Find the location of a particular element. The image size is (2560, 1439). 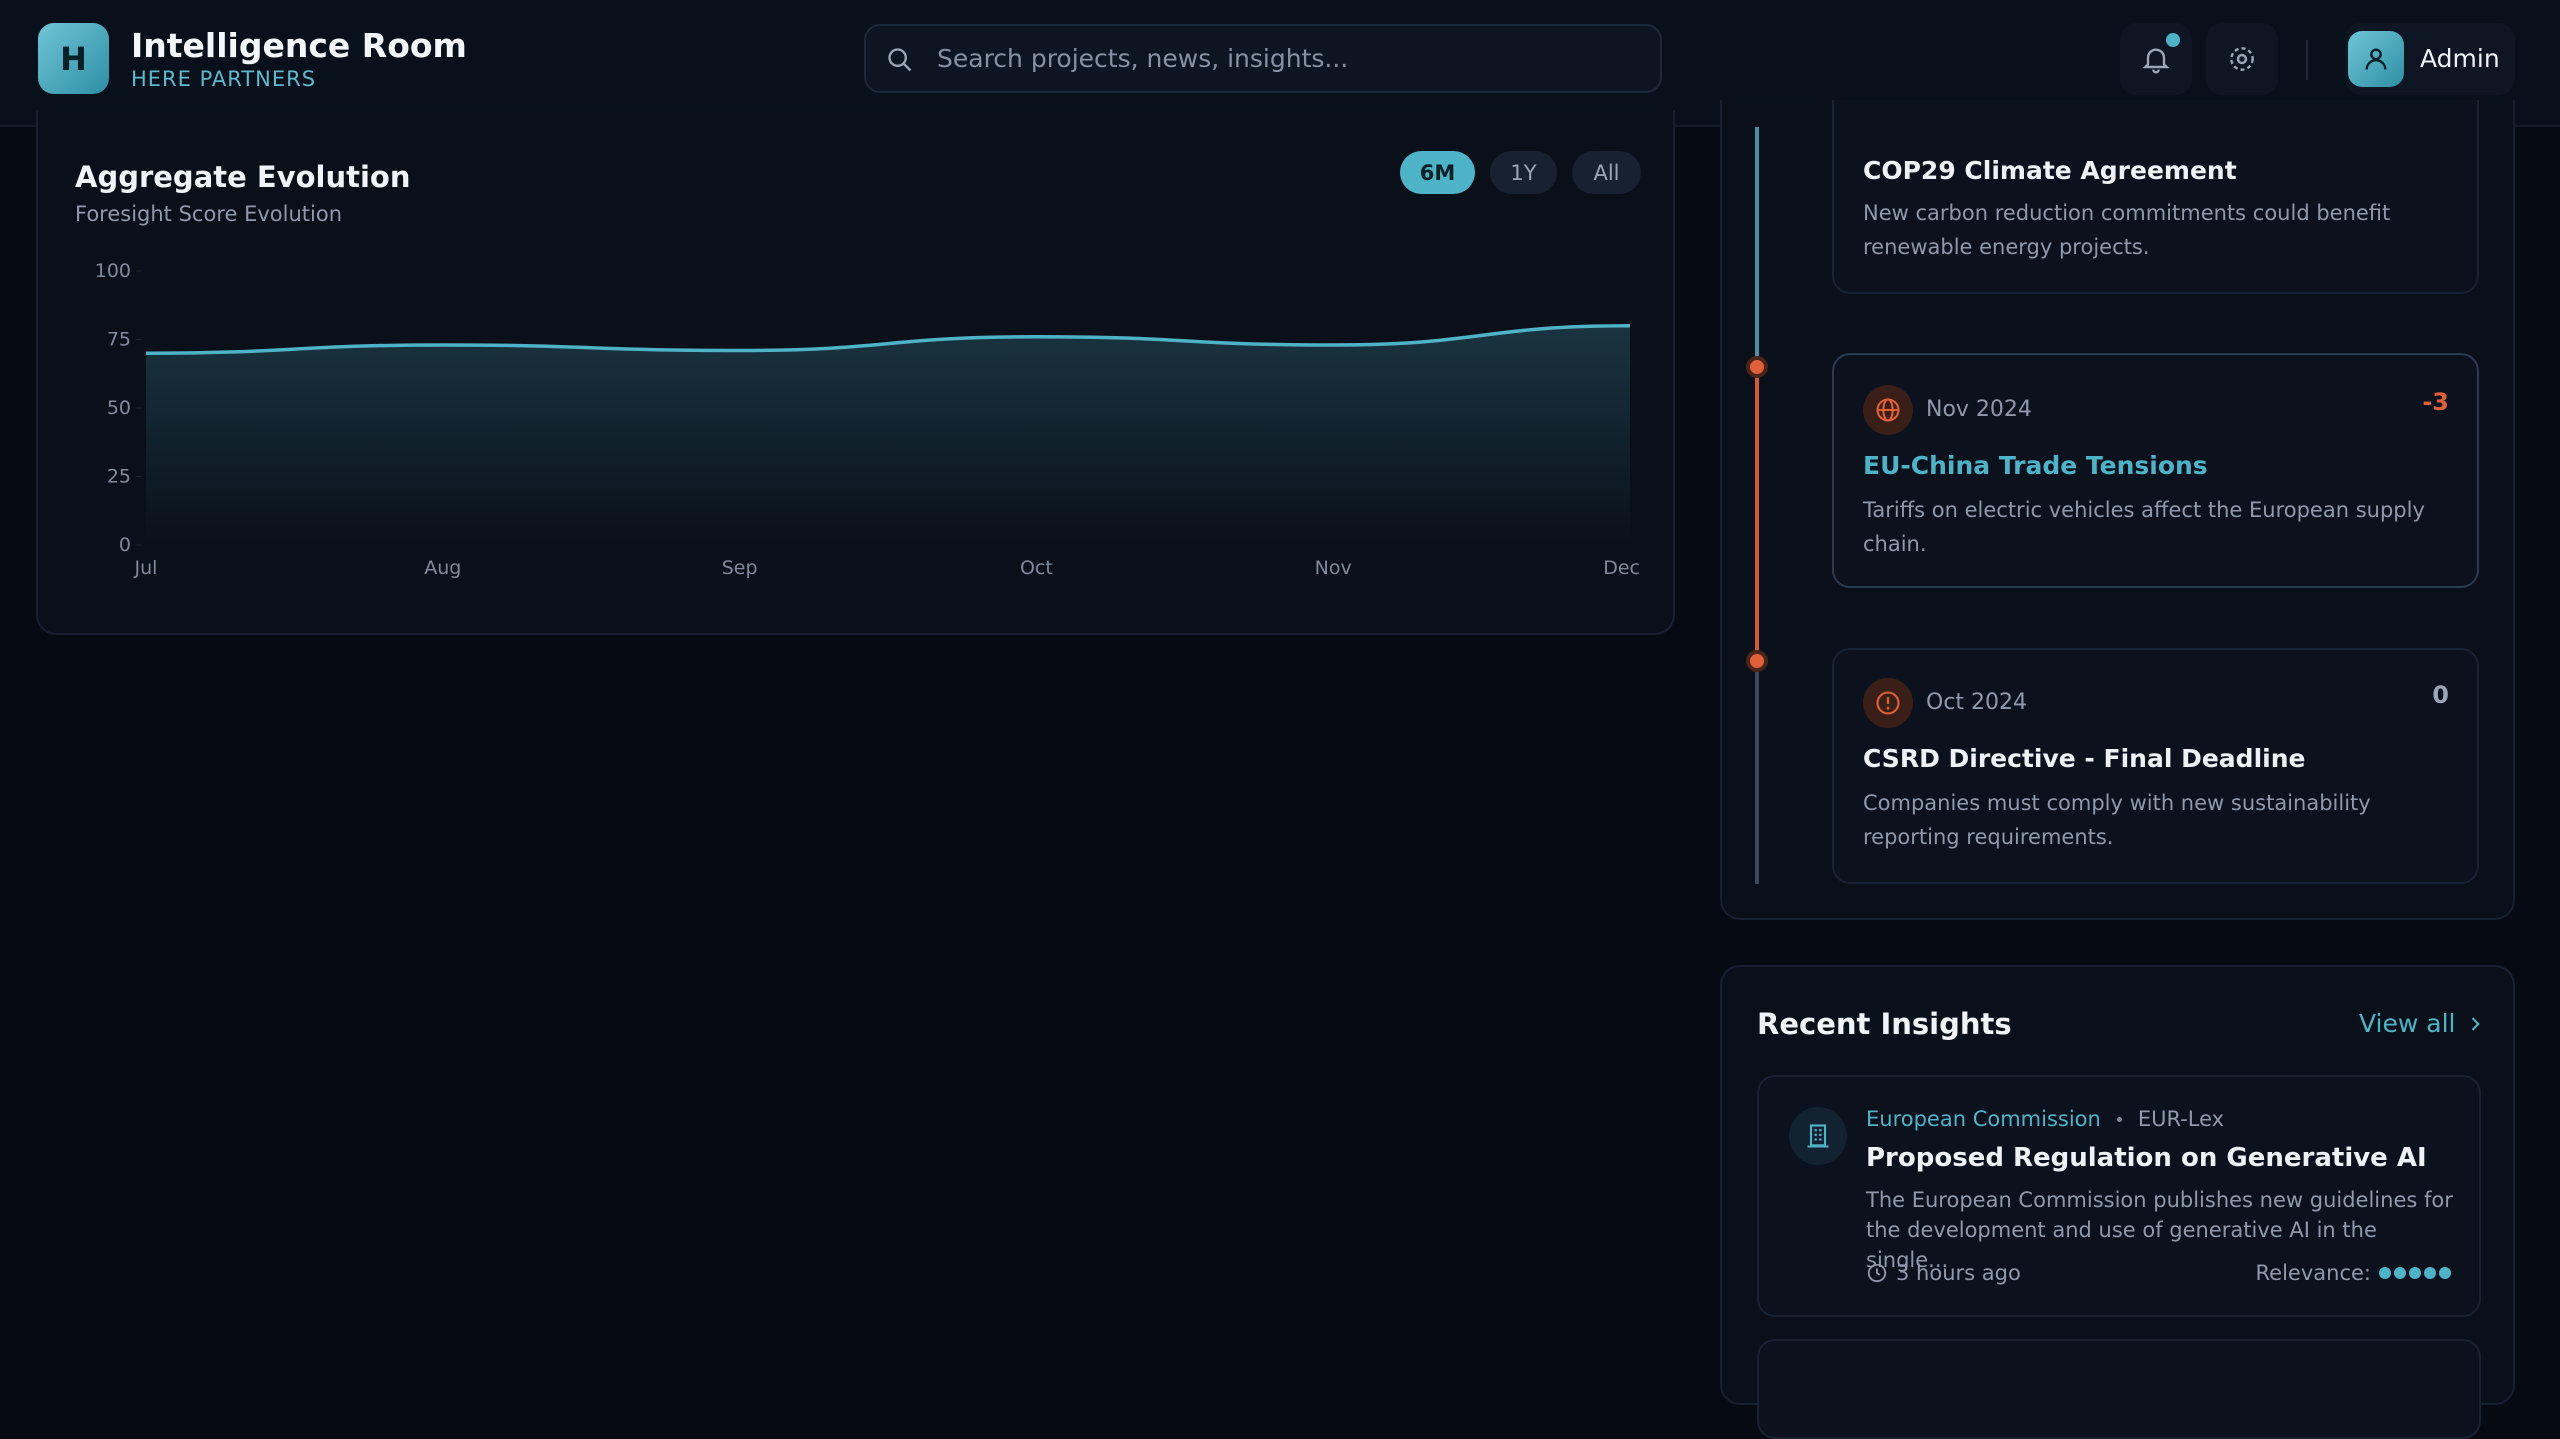

event-date: Nov 2024 is located at coordinates (1979, 409).